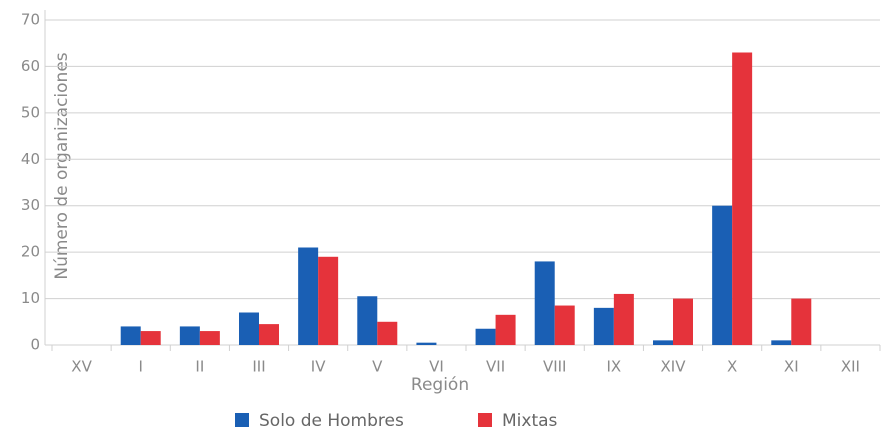  What do you see at coordinates (331, 420) in the screenshot?
I see `legend-label: Solo de Hombres` at bounding box center [331, 420].